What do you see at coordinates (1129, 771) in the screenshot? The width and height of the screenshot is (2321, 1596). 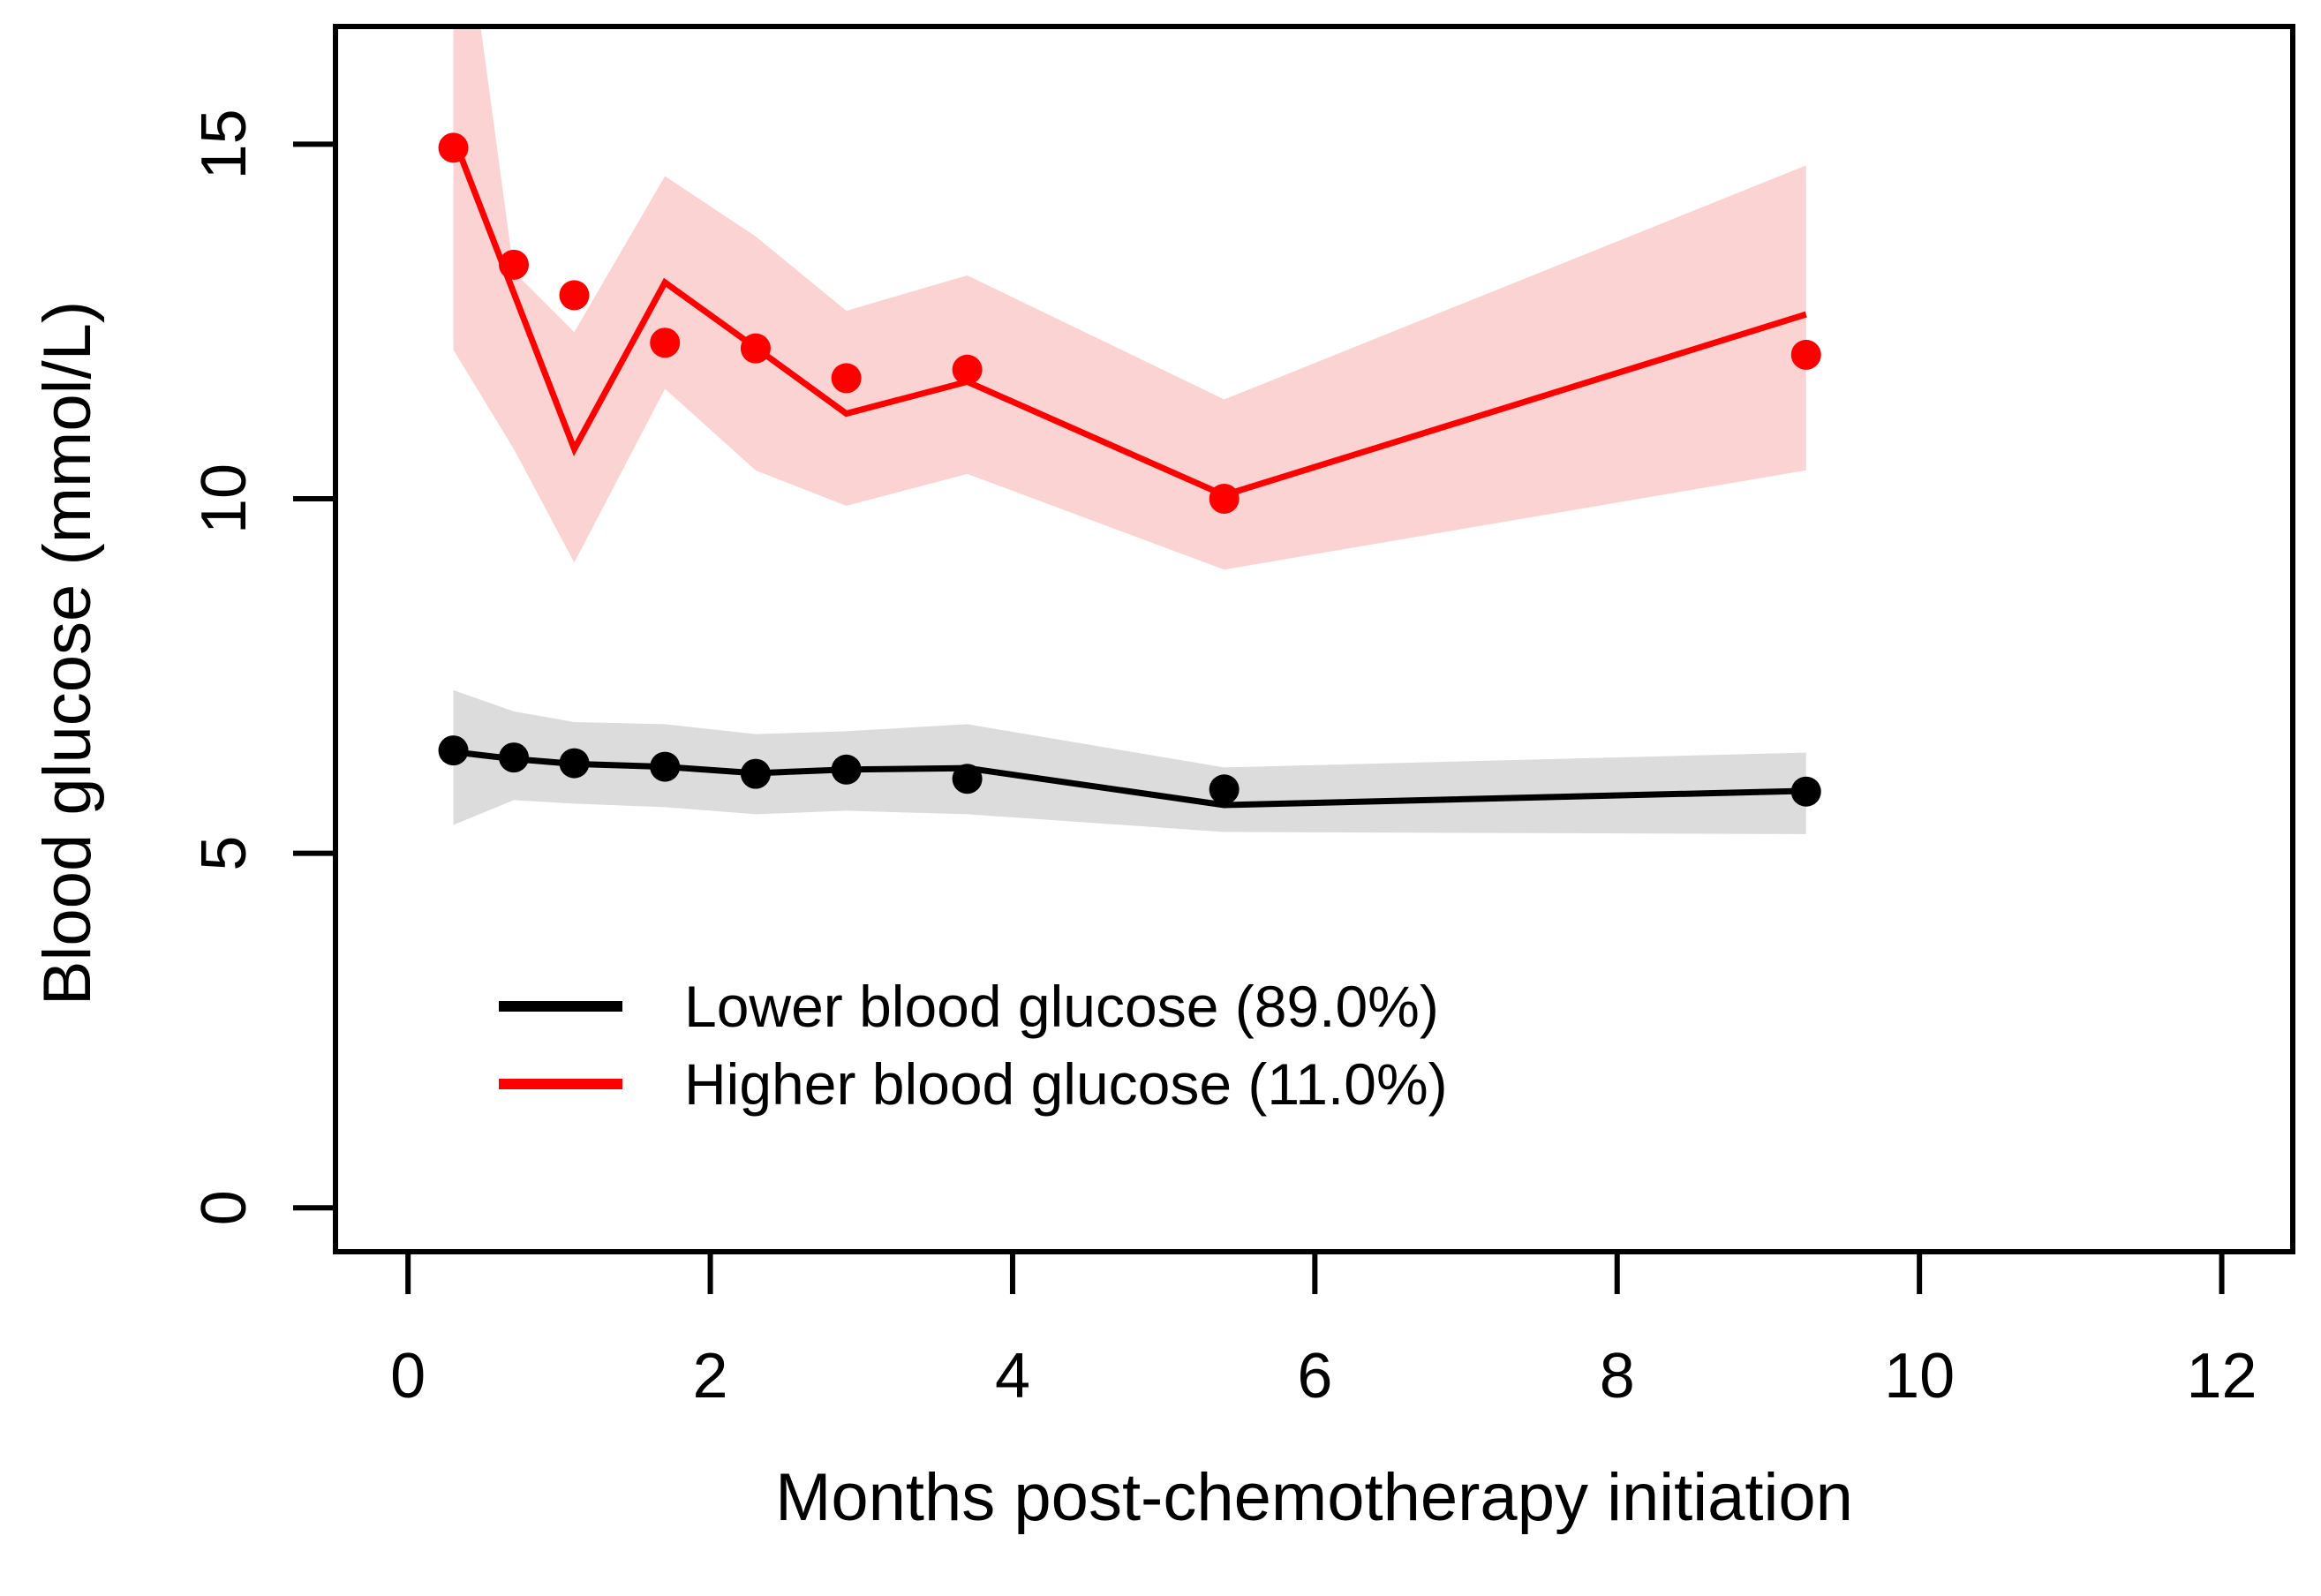 I see `lower-series-points` at bounding box center [1129, 771].